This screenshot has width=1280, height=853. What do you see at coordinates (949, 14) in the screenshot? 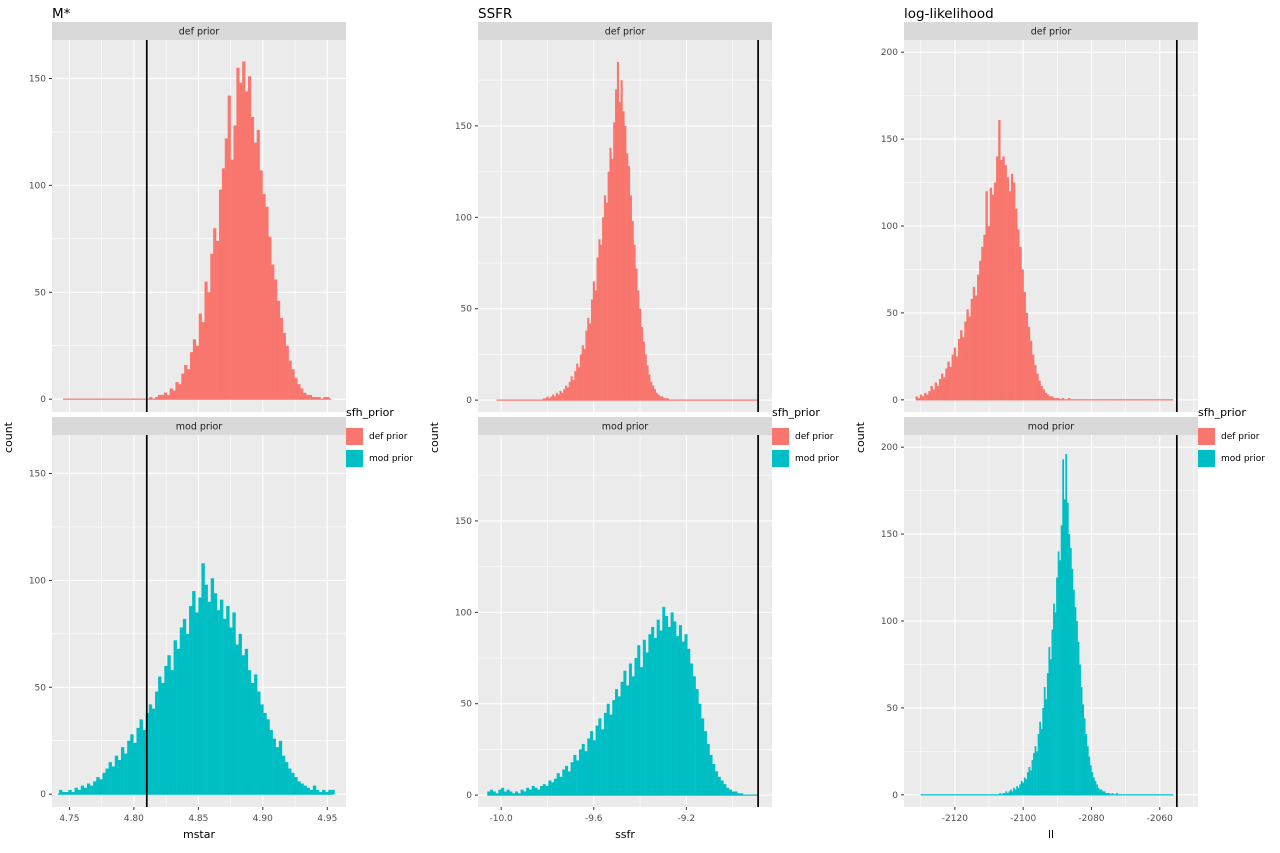
I see `chart-title: log-likelihood` at bounding box center [949, 14].